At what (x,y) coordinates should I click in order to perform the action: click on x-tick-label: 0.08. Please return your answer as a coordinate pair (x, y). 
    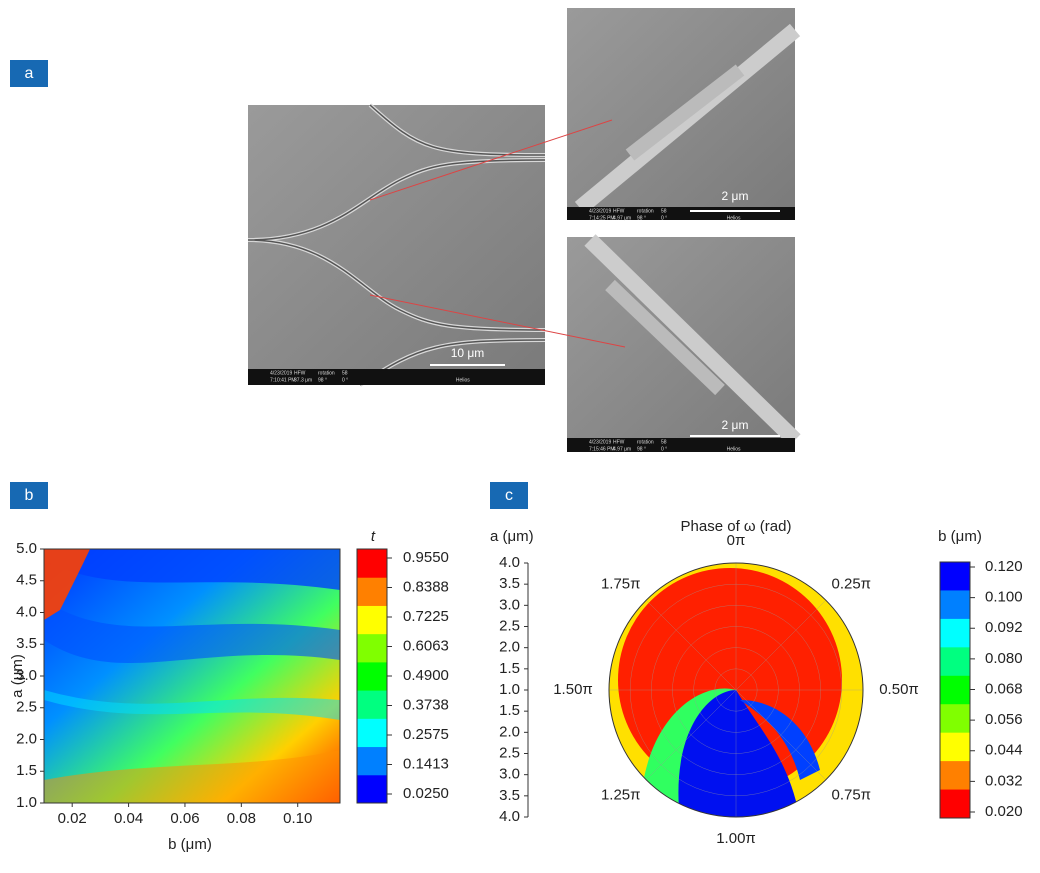
    Looking at the image, I should click on (241, 818).